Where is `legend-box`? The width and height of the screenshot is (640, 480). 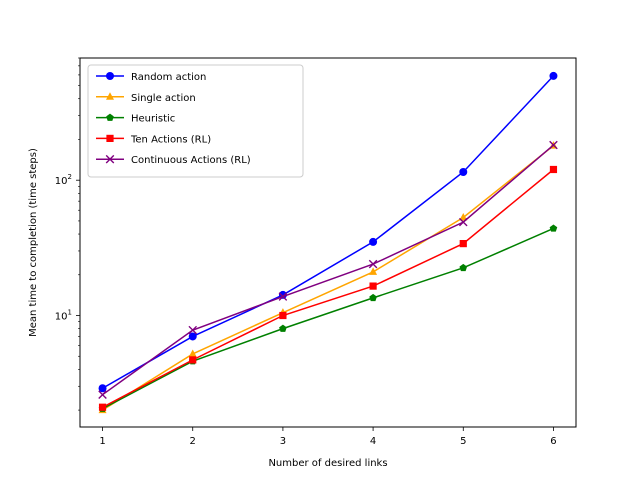
legend-box is located at coordinates (195, 121).